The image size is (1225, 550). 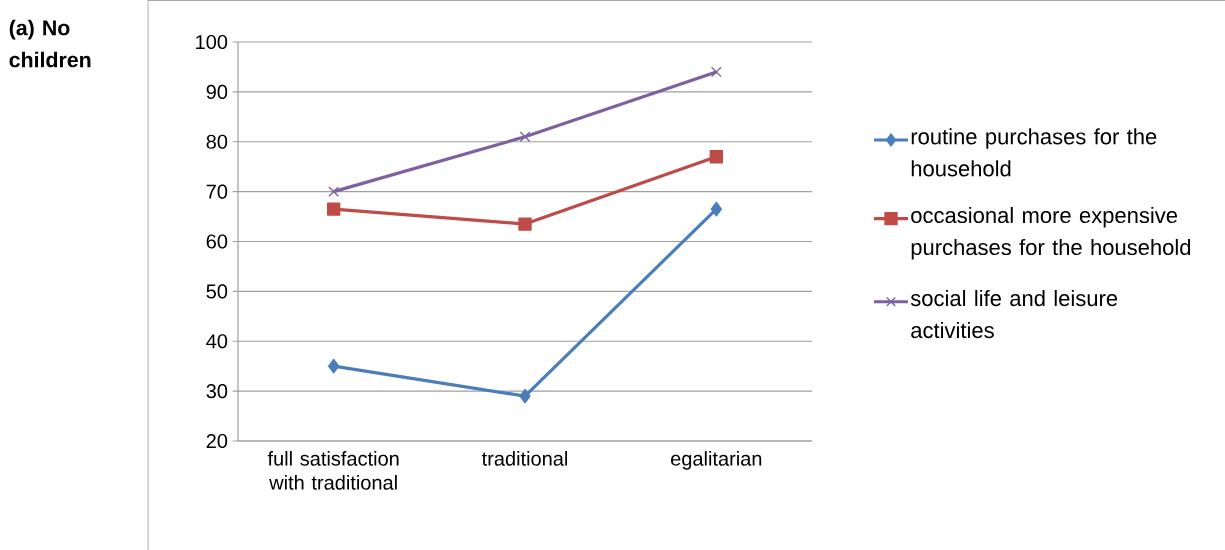 What do you see at coordinates (217, 341) in the screenshot?
I see `y-tick-label: 40` at bounding box center [217, 341].